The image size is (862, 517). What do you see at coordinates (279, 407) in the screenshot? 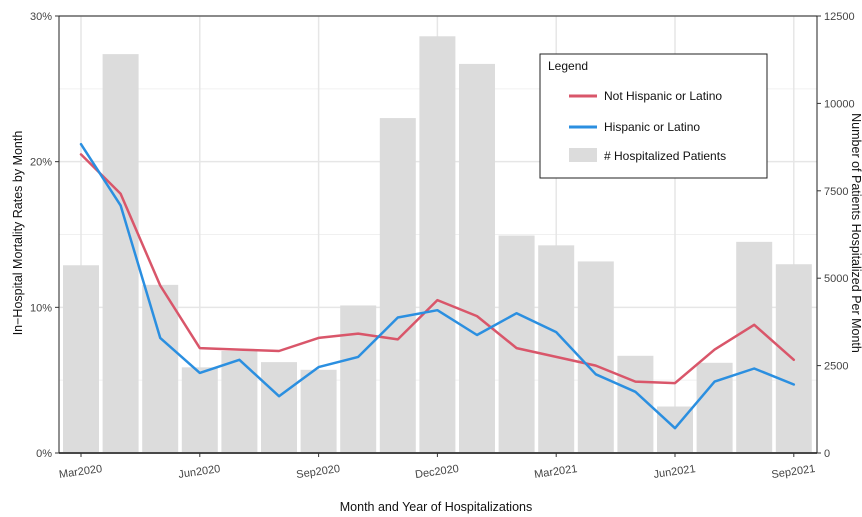
I see `bar-aug2020` at bounding box center [279, 407].